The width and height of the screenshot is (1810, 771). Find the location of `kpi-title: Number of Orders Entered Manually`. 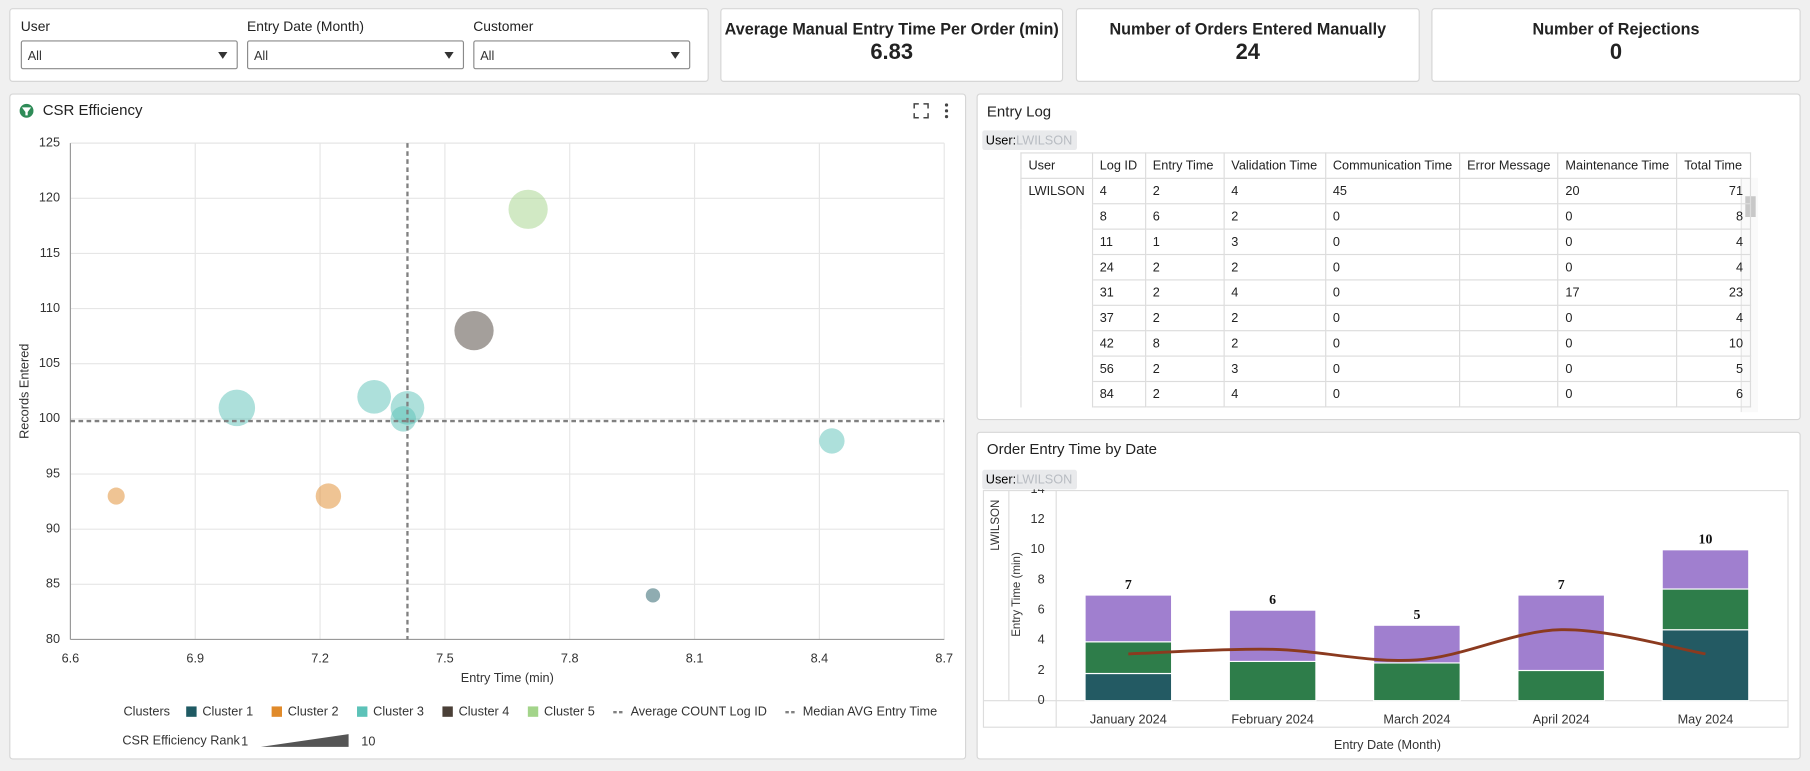

kpi-title: Number of Orders Entered Manually is located at coordinates (1248, 29).